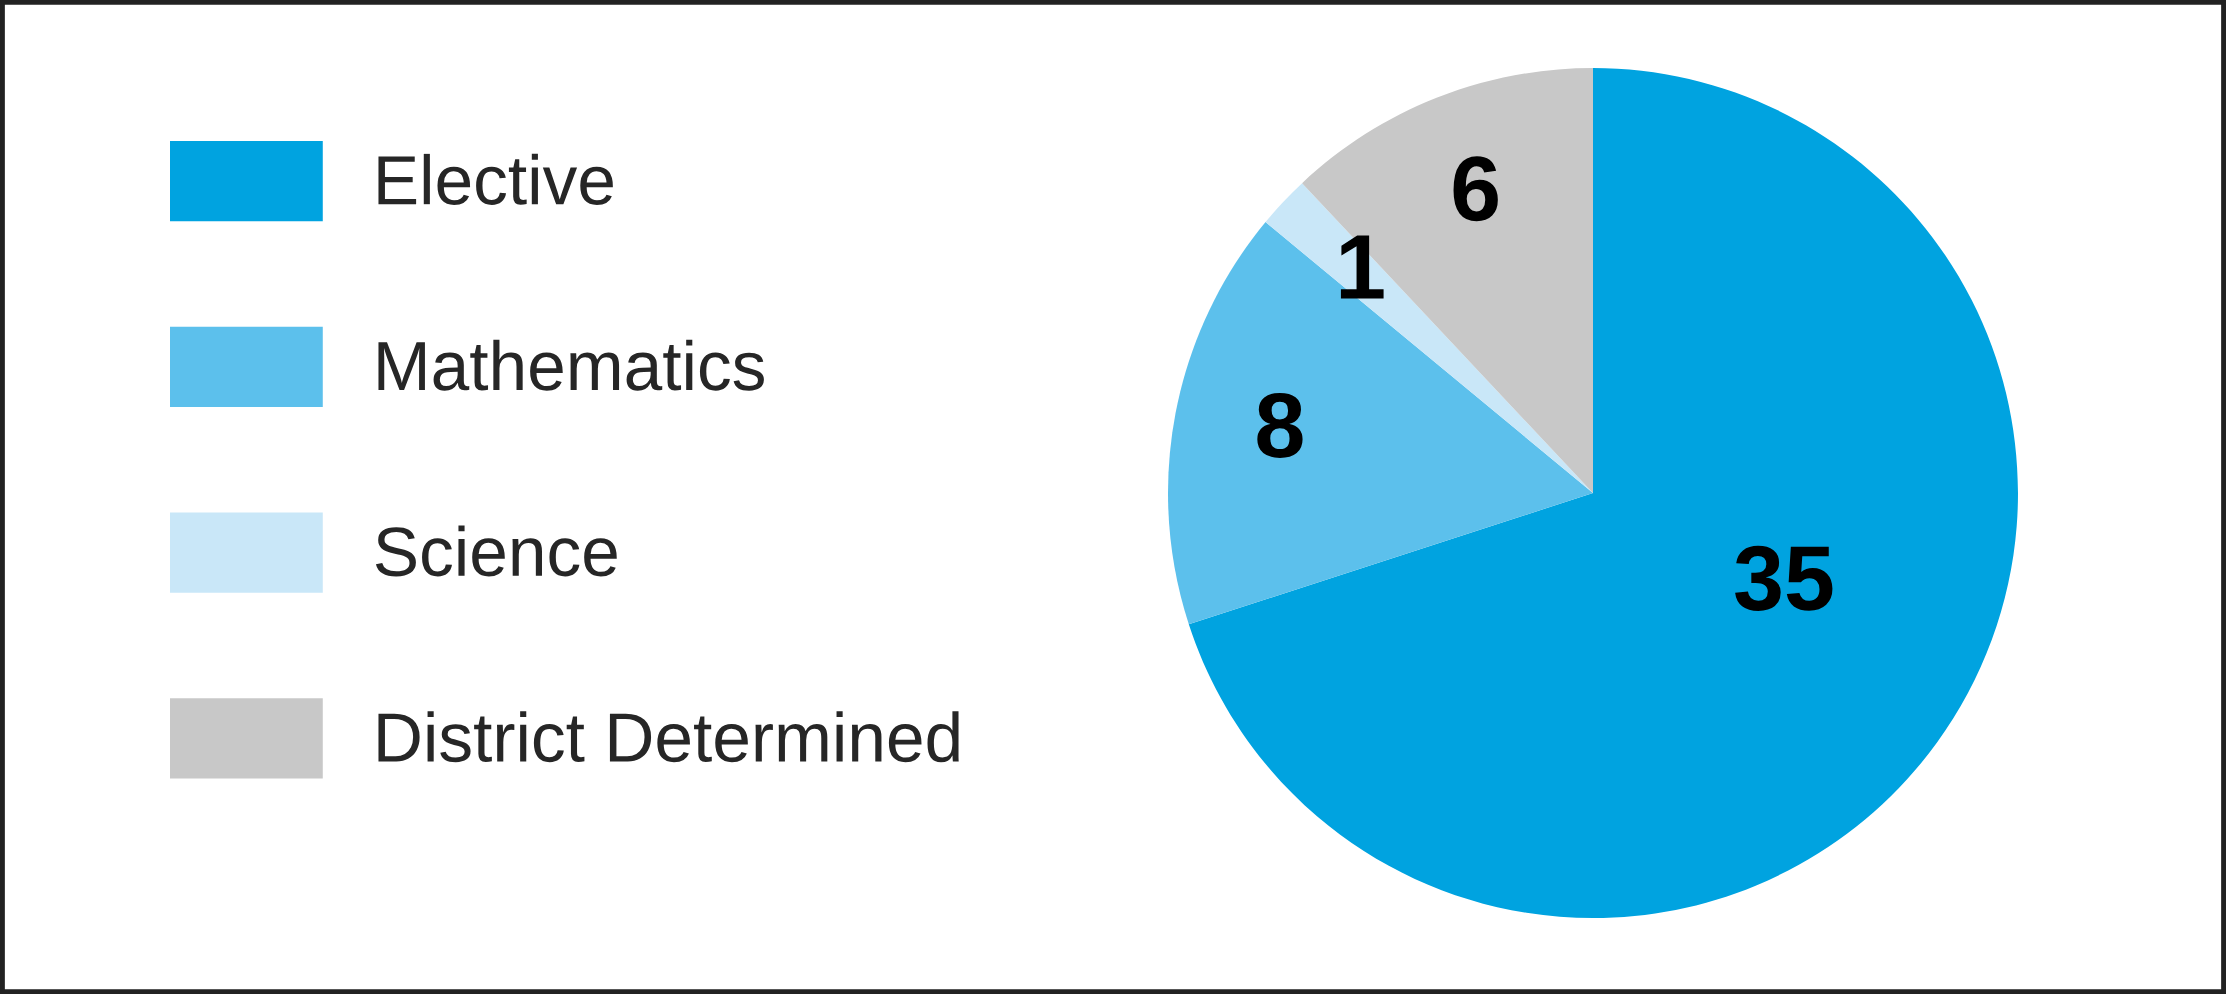  Describe the element at coordinates (1475, 189) in the screenshot. I see `data-label: 6` at that location.